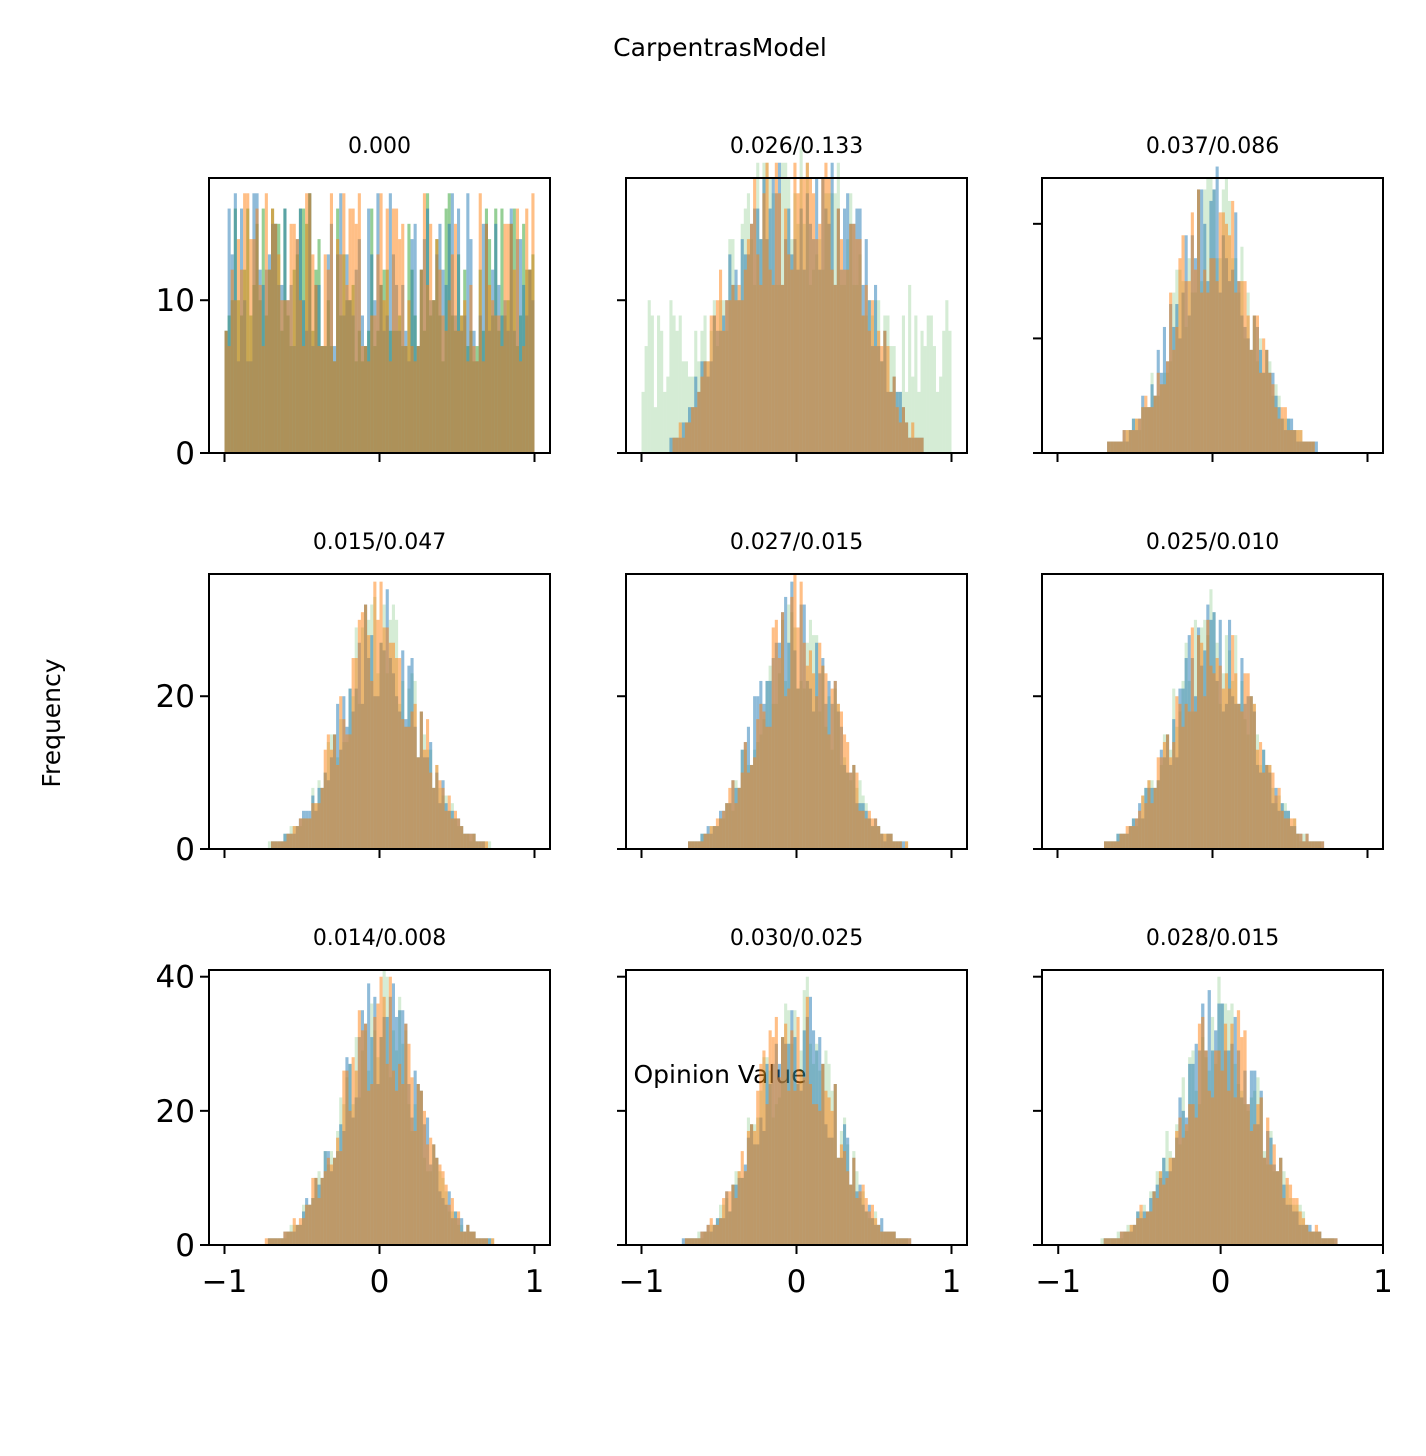 The height and width of the screenshot is (1456, 1426). What do you see at coordinates (1212, 146) in the screenshot?
I see `subplot-title: 0.037/0.086` at bounding box center [1212, 146].